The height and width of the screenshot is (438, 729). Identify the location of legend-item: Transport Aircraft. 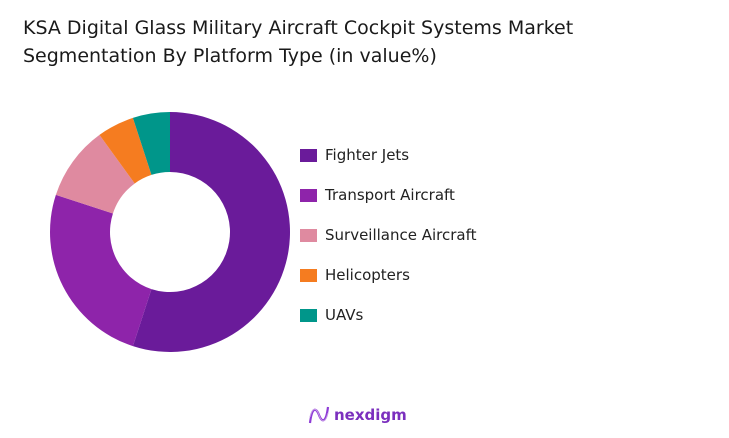
(377, 195).